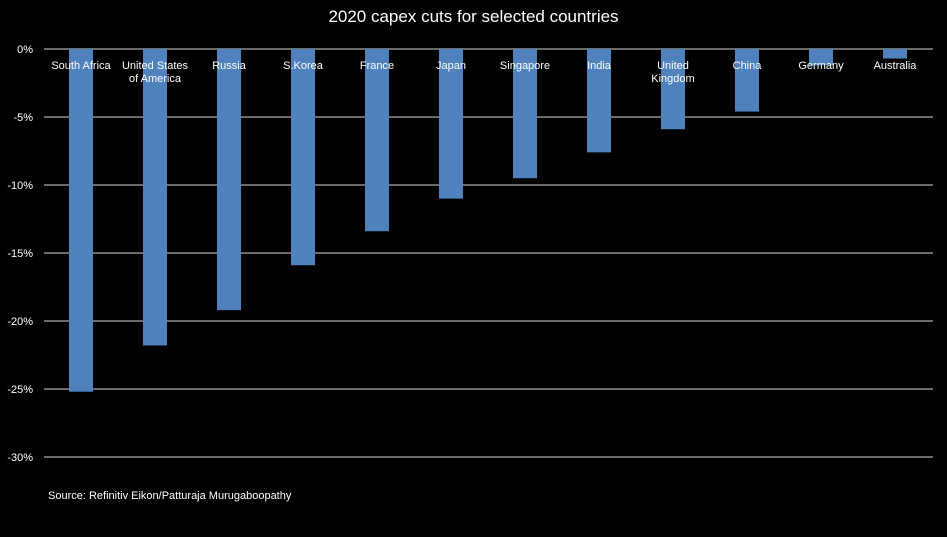  I want to click on x-tick-label: S.Korea, so click(303, 66).